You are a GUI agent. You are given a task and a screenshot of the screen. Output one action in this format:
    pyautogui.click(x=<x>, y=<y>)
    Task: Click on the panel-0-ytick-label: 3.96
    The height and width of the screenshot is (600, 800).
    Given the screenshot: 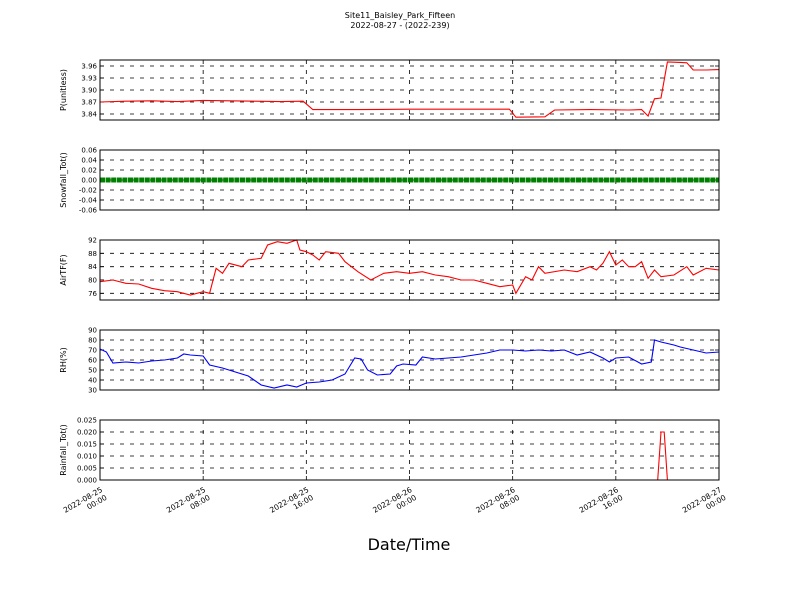 What is the action you would take?
    pyautogui.click(x=89, y=67)
    